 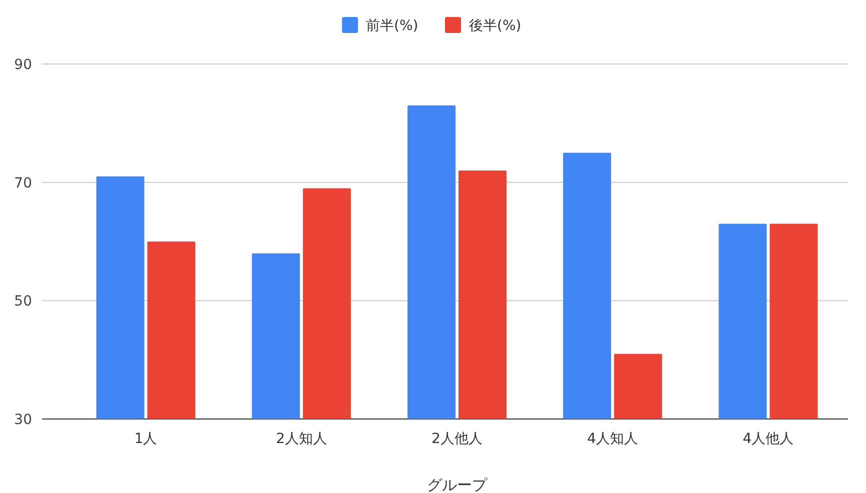 I want to click on x-axis-title: グループ, so click(x=457, y=484).